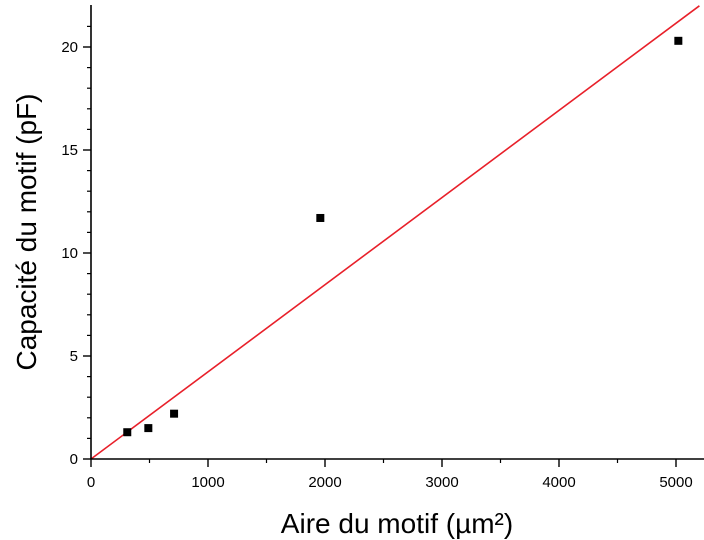  Describe the element at coordinates (558, 482) in the screenshot. I see `x-tick-label: 4000` at that location.